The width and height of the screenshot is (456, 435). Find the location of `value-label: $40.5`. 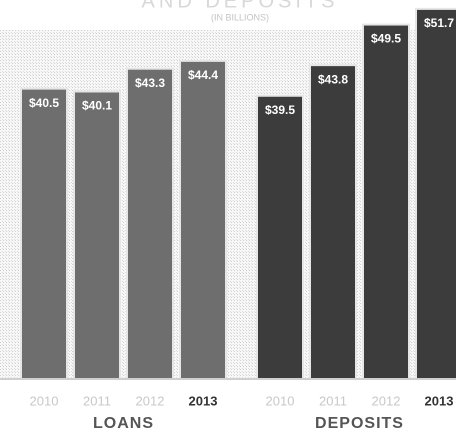

value-label: $40.5 is located at coordinates (44, 103).